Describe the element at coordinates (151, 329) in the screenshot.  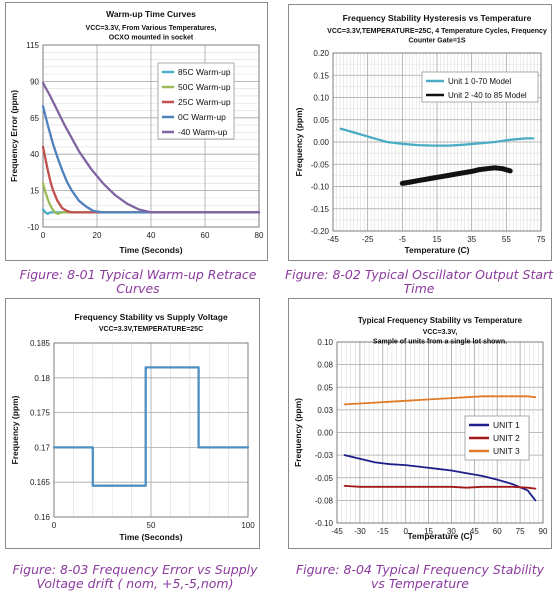
I see `chart-subtitle-line: VCC=3.3V,TEMPERATURE=25C` at that location.